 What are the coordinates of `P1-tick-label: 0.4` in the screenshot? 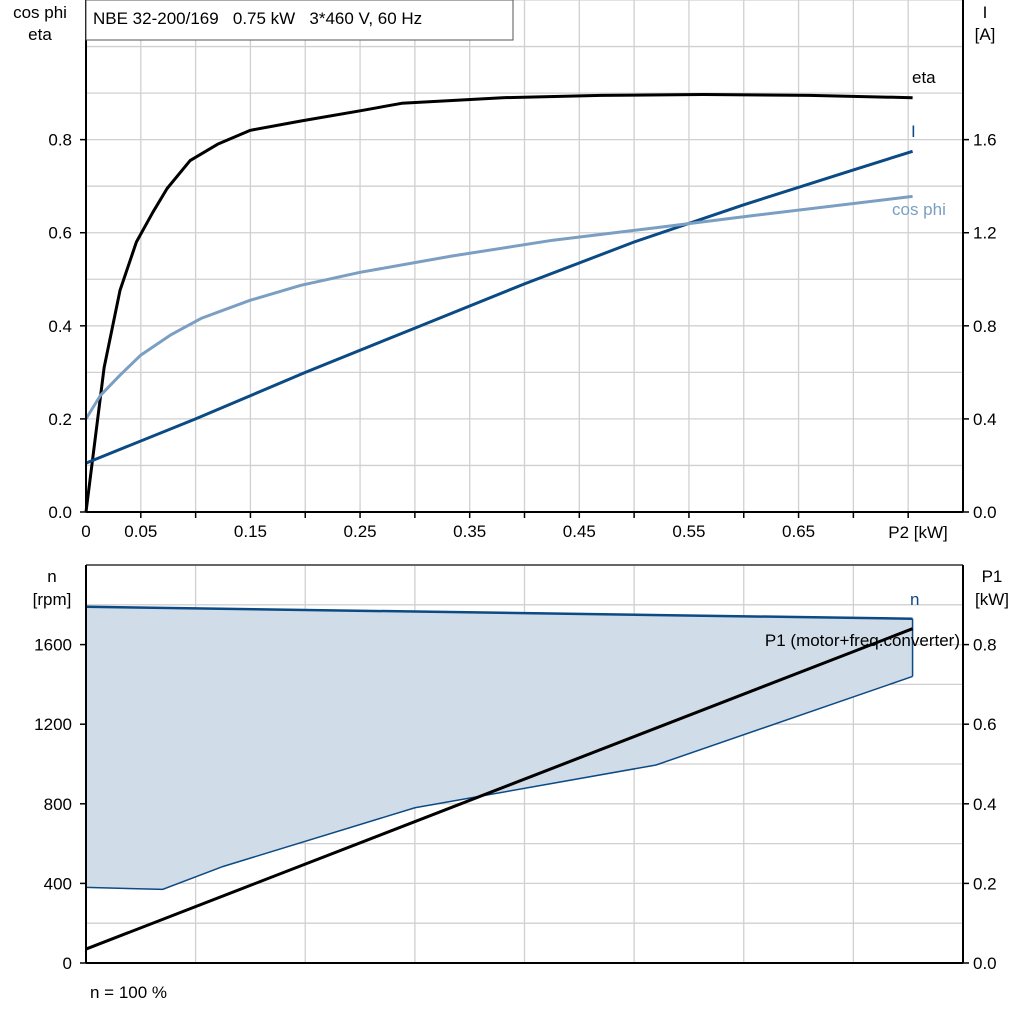 It's located at (985, 804).